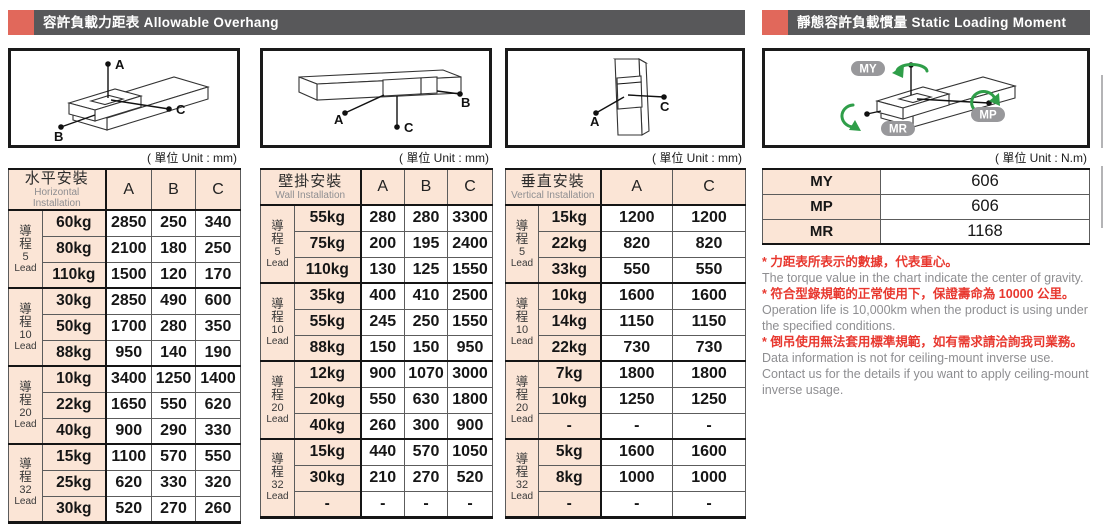 Image resolution: width=1106 pixels, height=527 pixels. Describe the element at coordinates (569, 244) in the screenshot. I see `load-label: 22kg` at that location.